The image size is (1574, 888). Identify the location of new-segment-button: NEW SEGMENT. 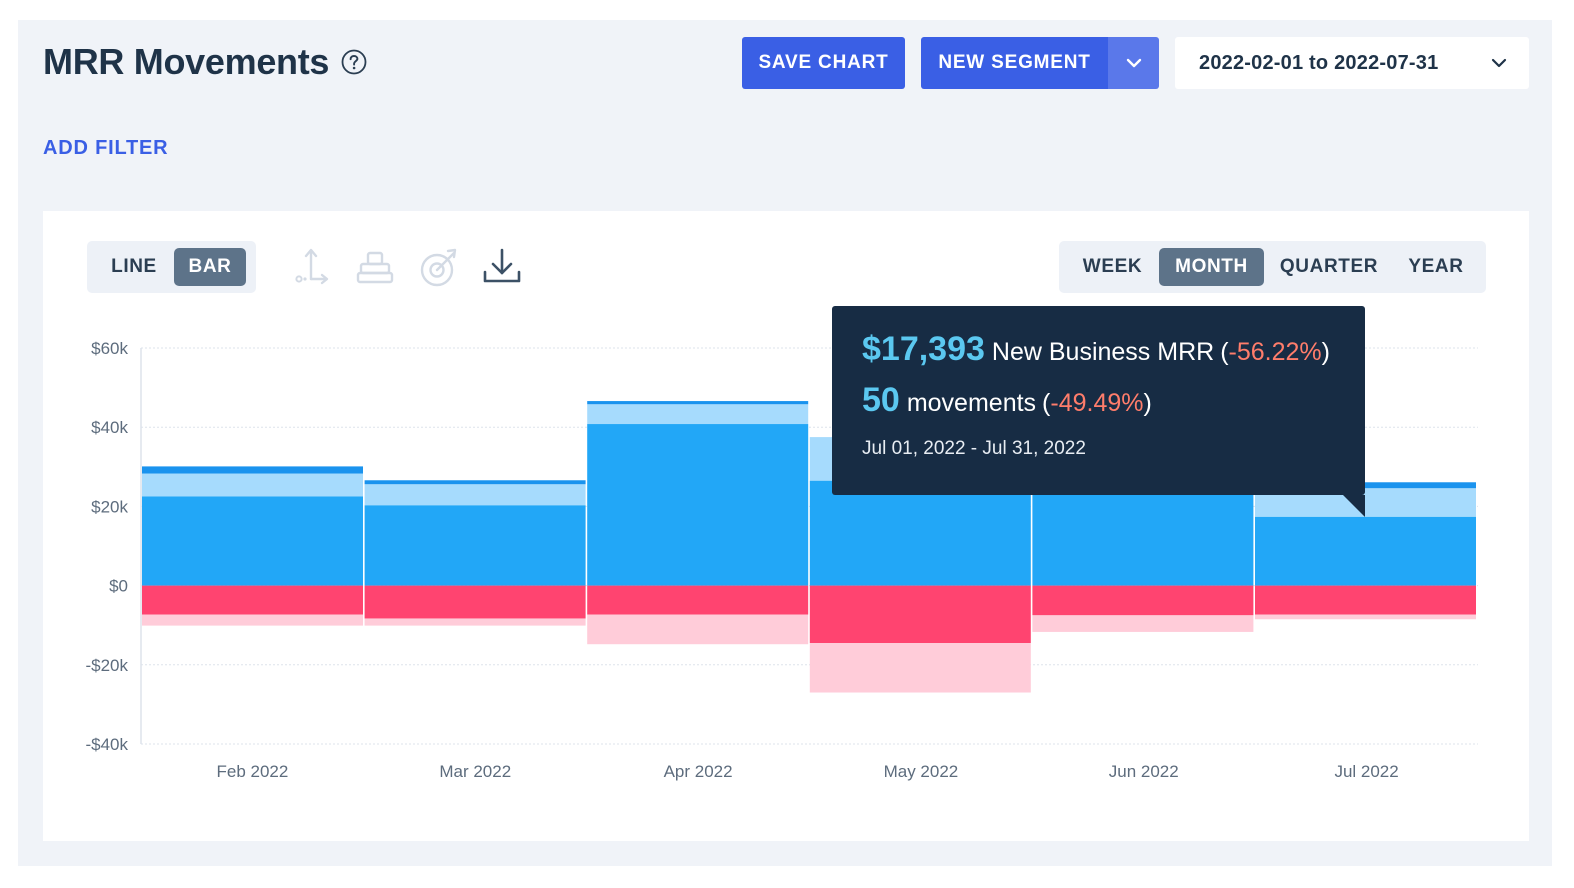
(1014, 63).